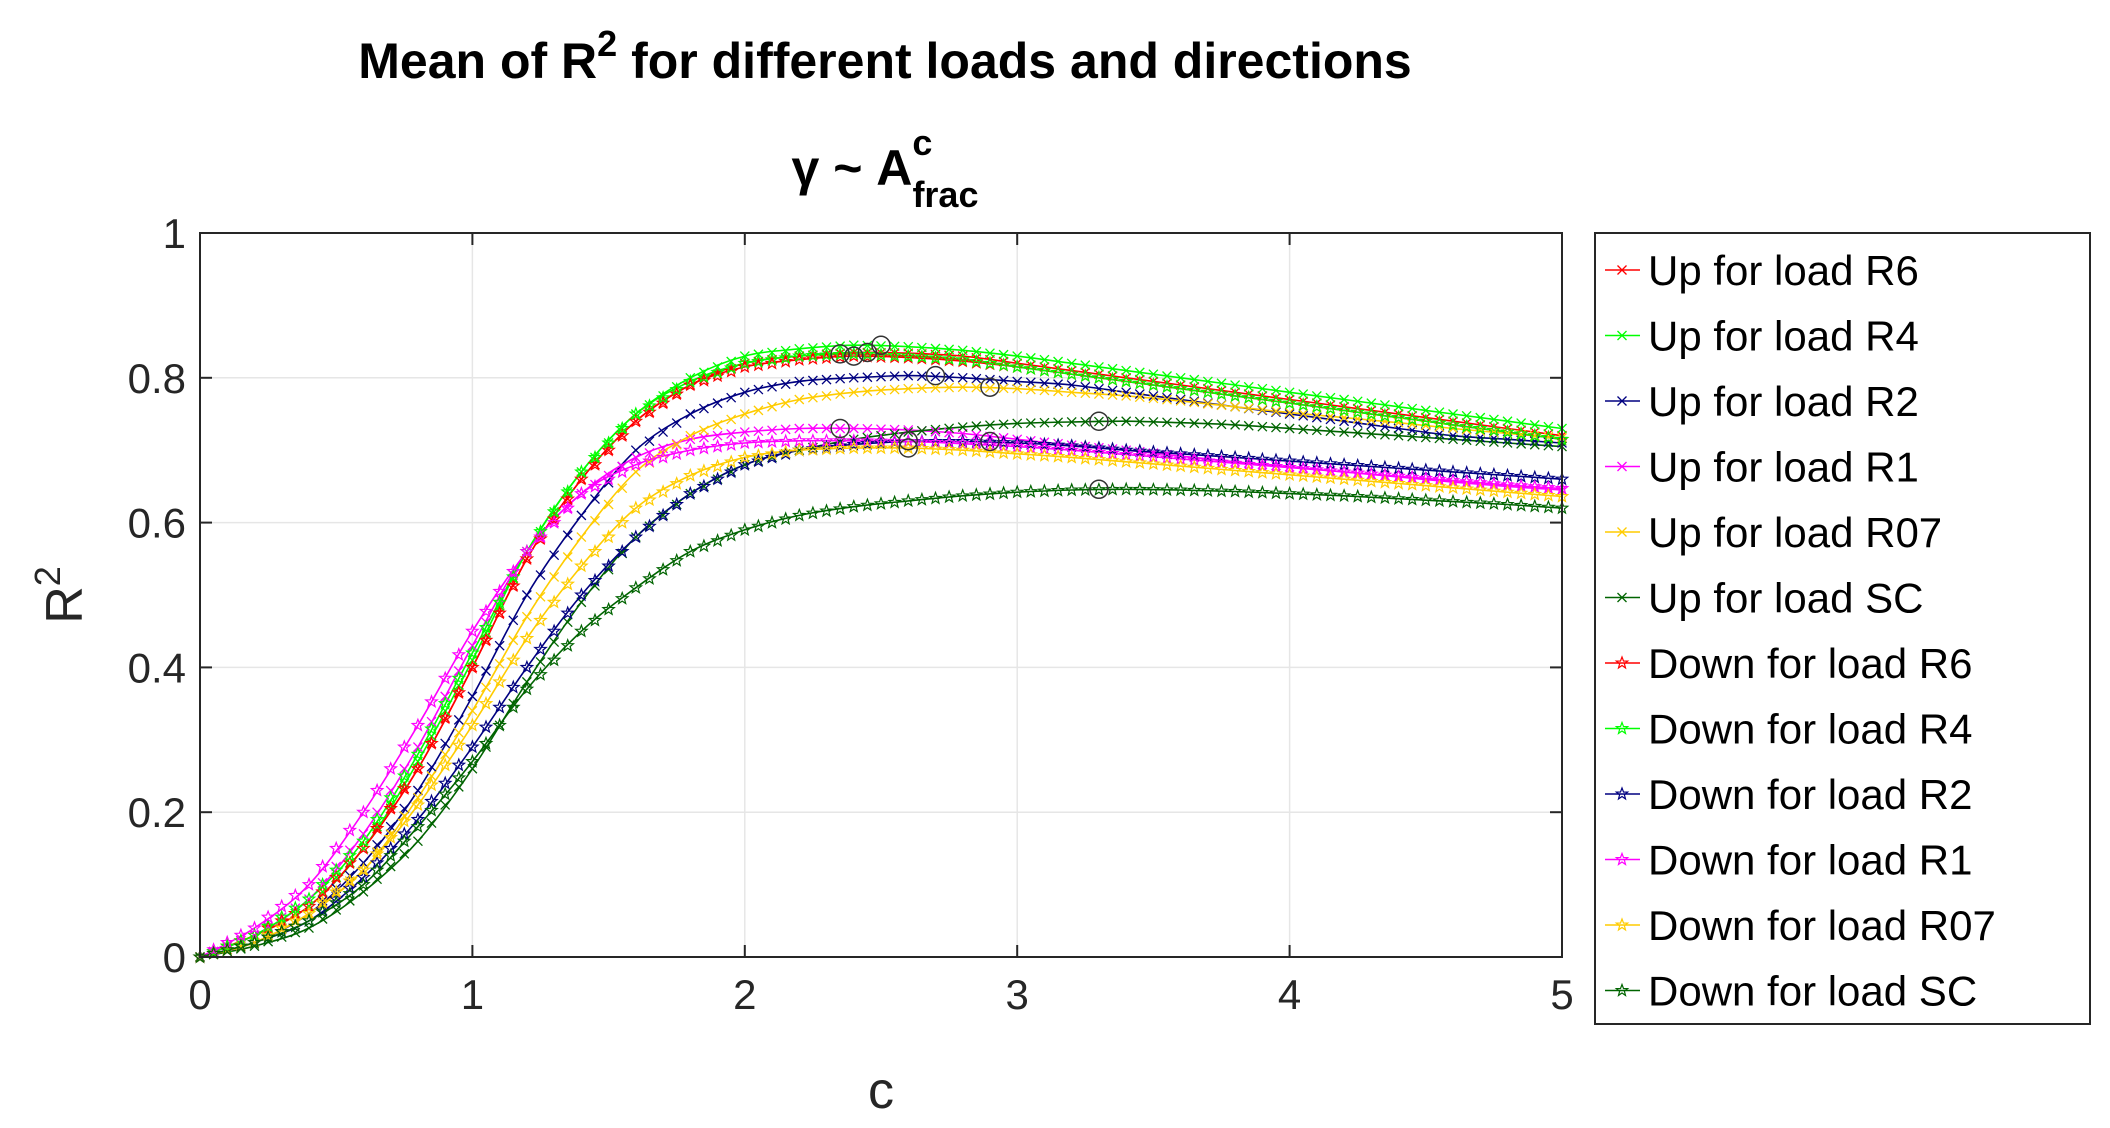 The width and height of the screenshot is (2110, 1128). Describe the element at coordinates (1622, 597) in the screenshot. I see `legend-marker-up-for-load-sc` at that location.